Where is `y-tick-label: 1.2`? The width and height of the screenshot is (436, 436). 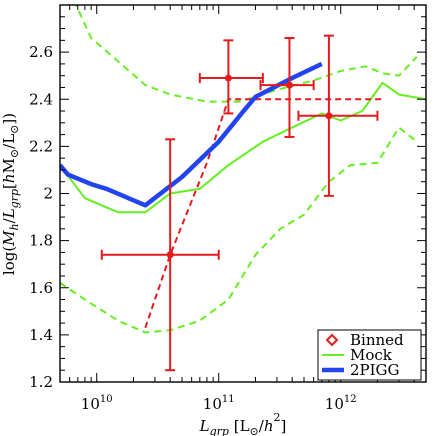 y-tick-label: 1.2 is located at coordinates (41, 382).